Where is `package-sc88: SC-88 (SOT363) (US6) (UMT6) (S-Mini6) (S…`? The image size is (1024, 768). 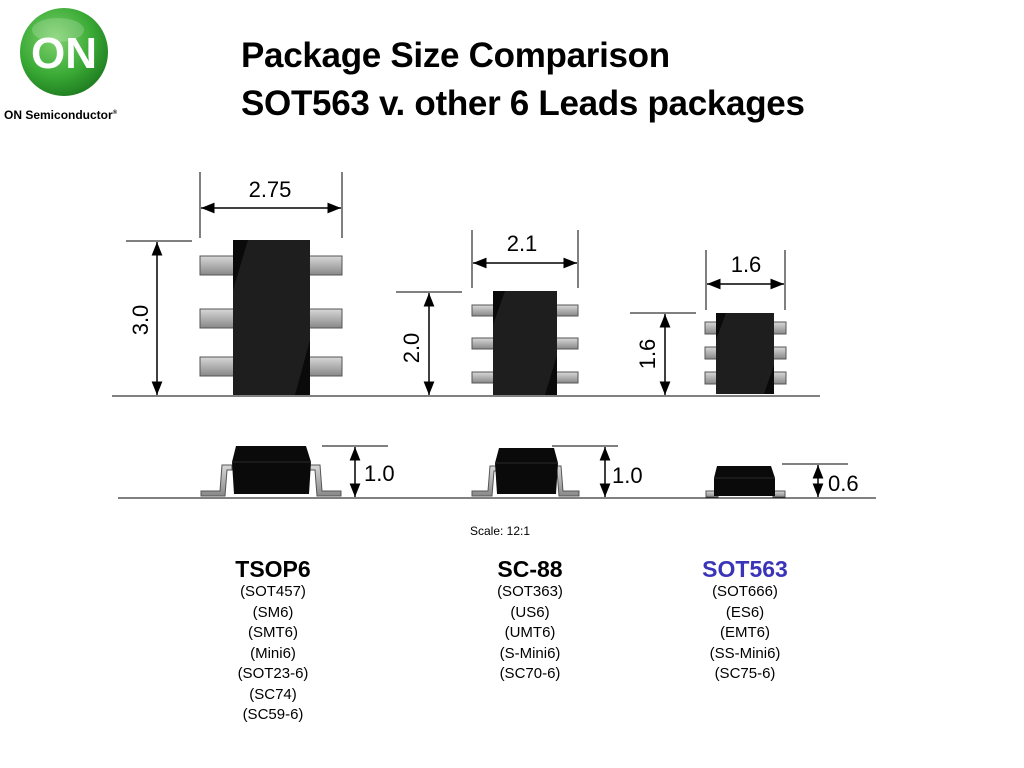 package-sc88: SC-88 (SOT363) (US6) (UMT6) (S-Mini6) (S… is located at coordinates (530, 620).